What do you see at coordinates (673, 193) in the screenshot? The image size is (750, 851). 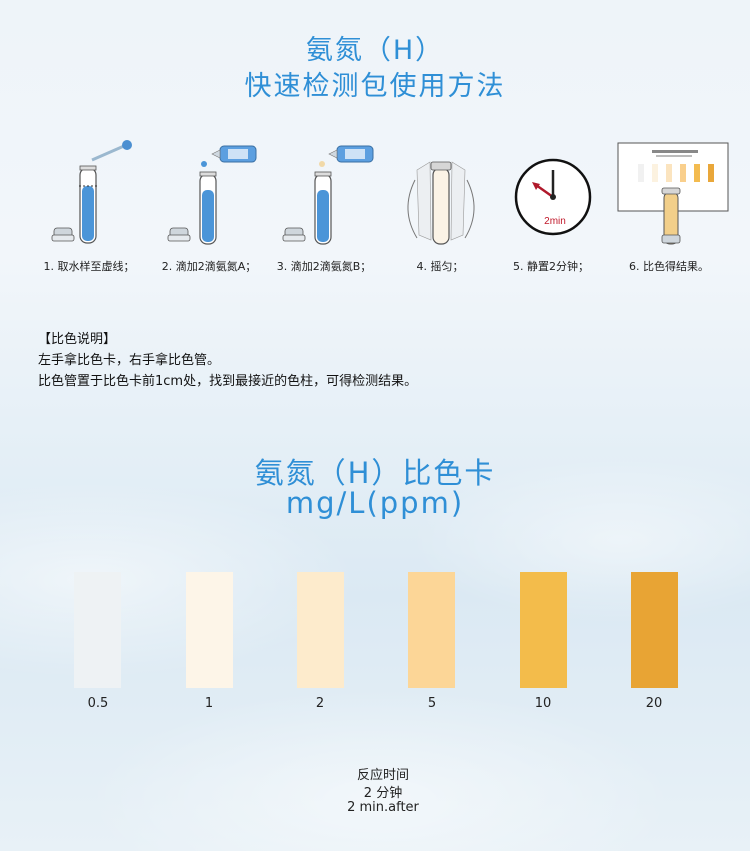 I see `color-card-compare-icon` at bounding box center [673, 193].